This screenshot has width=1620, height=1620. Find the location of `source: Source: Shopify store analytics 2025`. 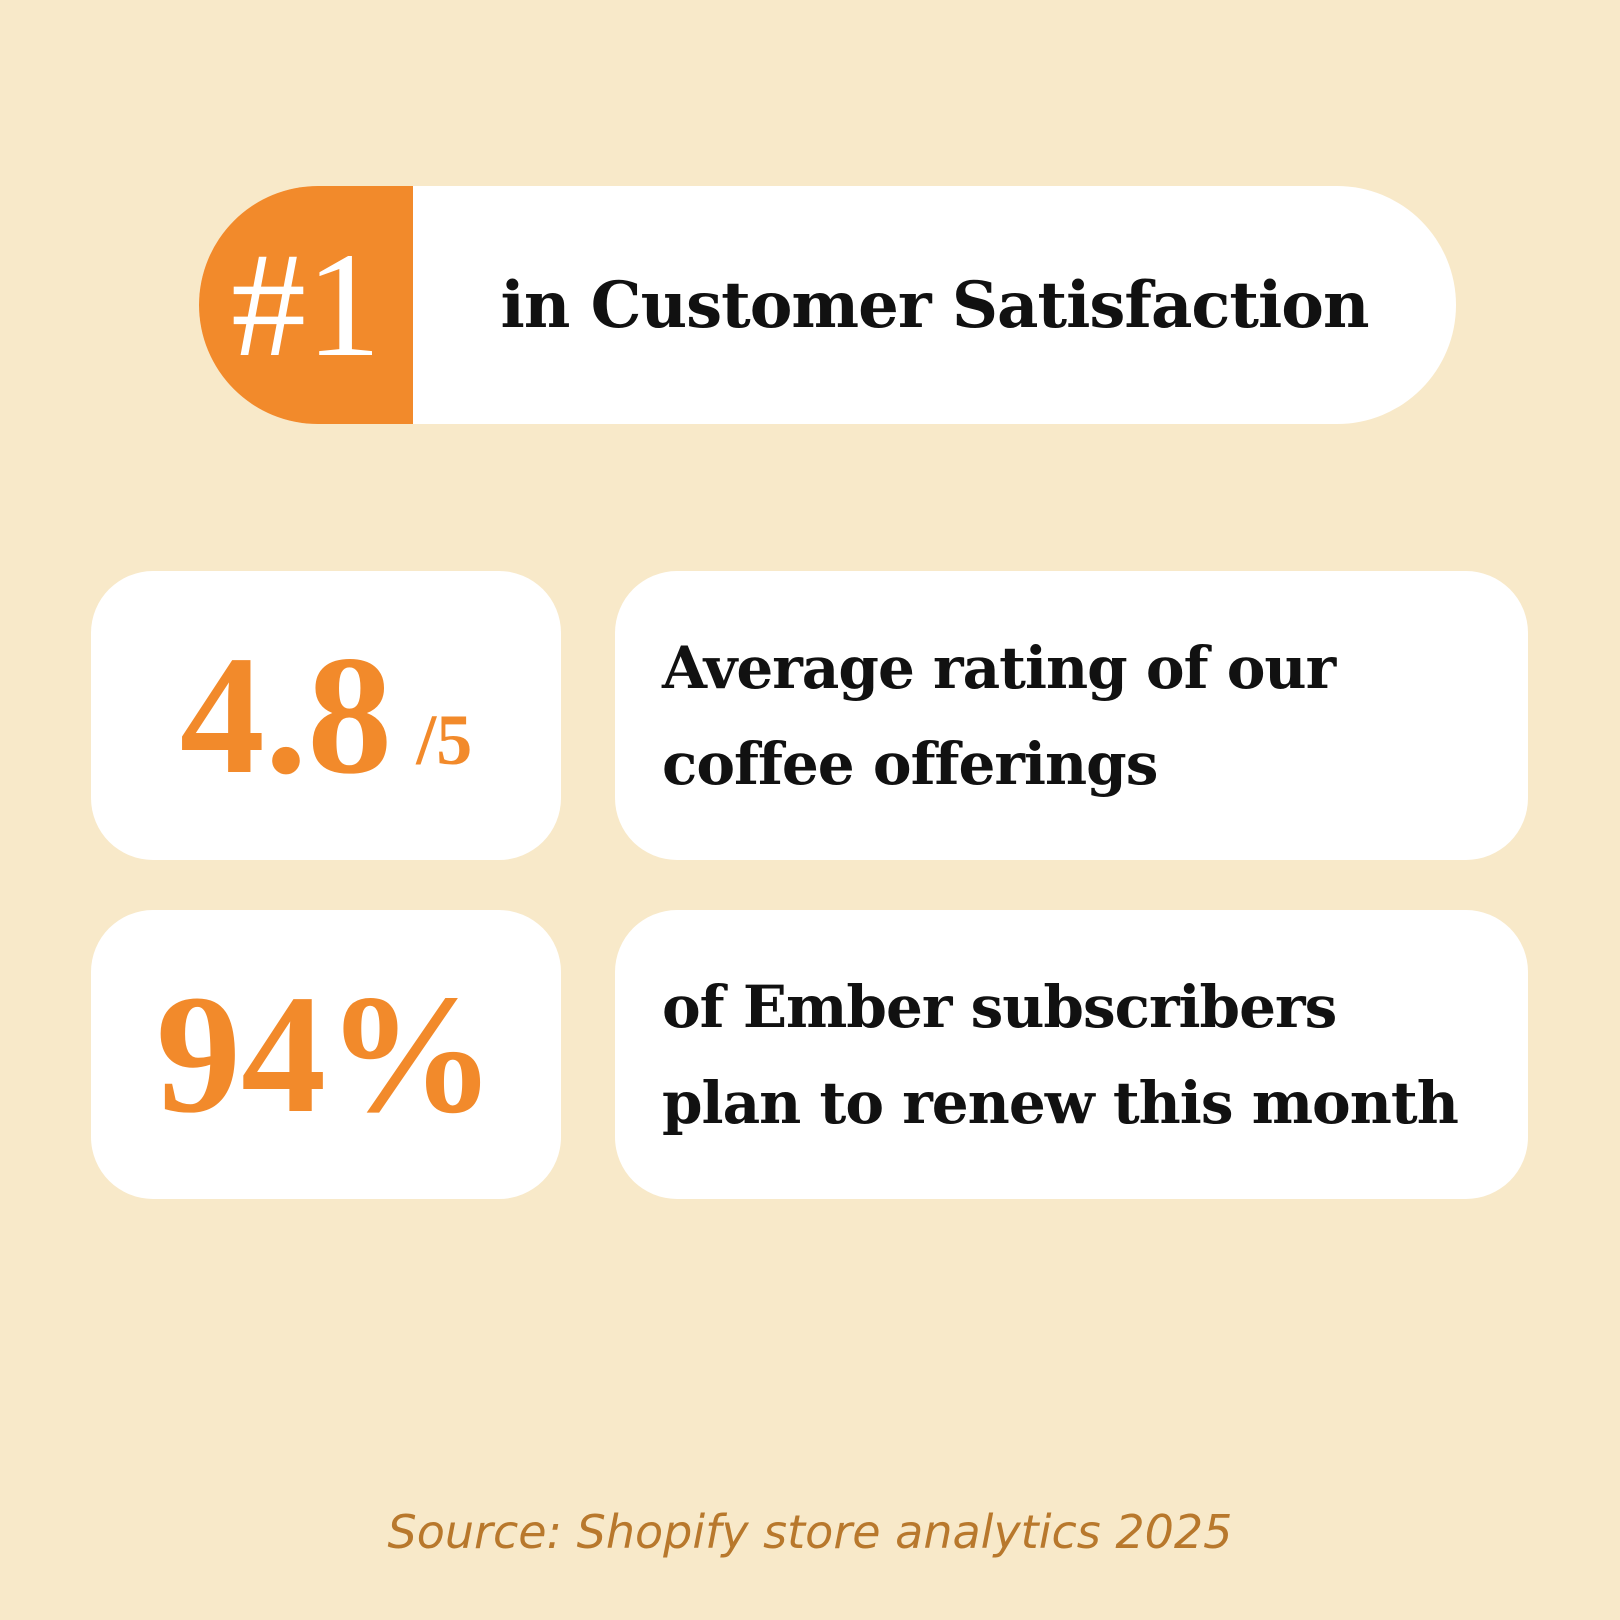

source: Source: Shopify store analytics 2025 is located at coordinates (810, 1532).